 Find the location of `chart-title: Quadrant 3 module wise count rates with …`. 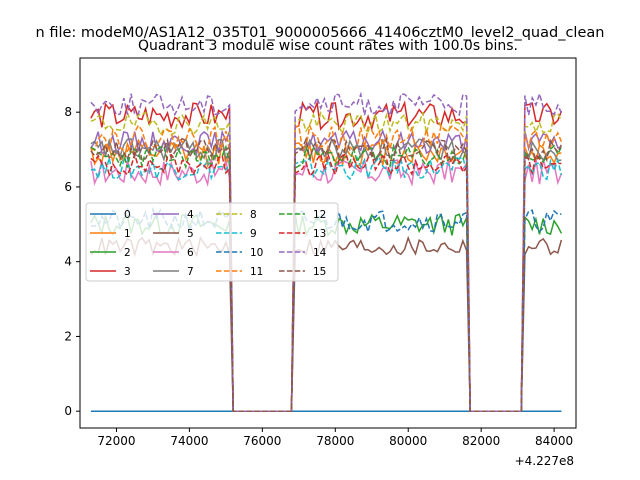

chart-title: Quadrant 3 module wise count rates with … is located at coordinates (328, 46).